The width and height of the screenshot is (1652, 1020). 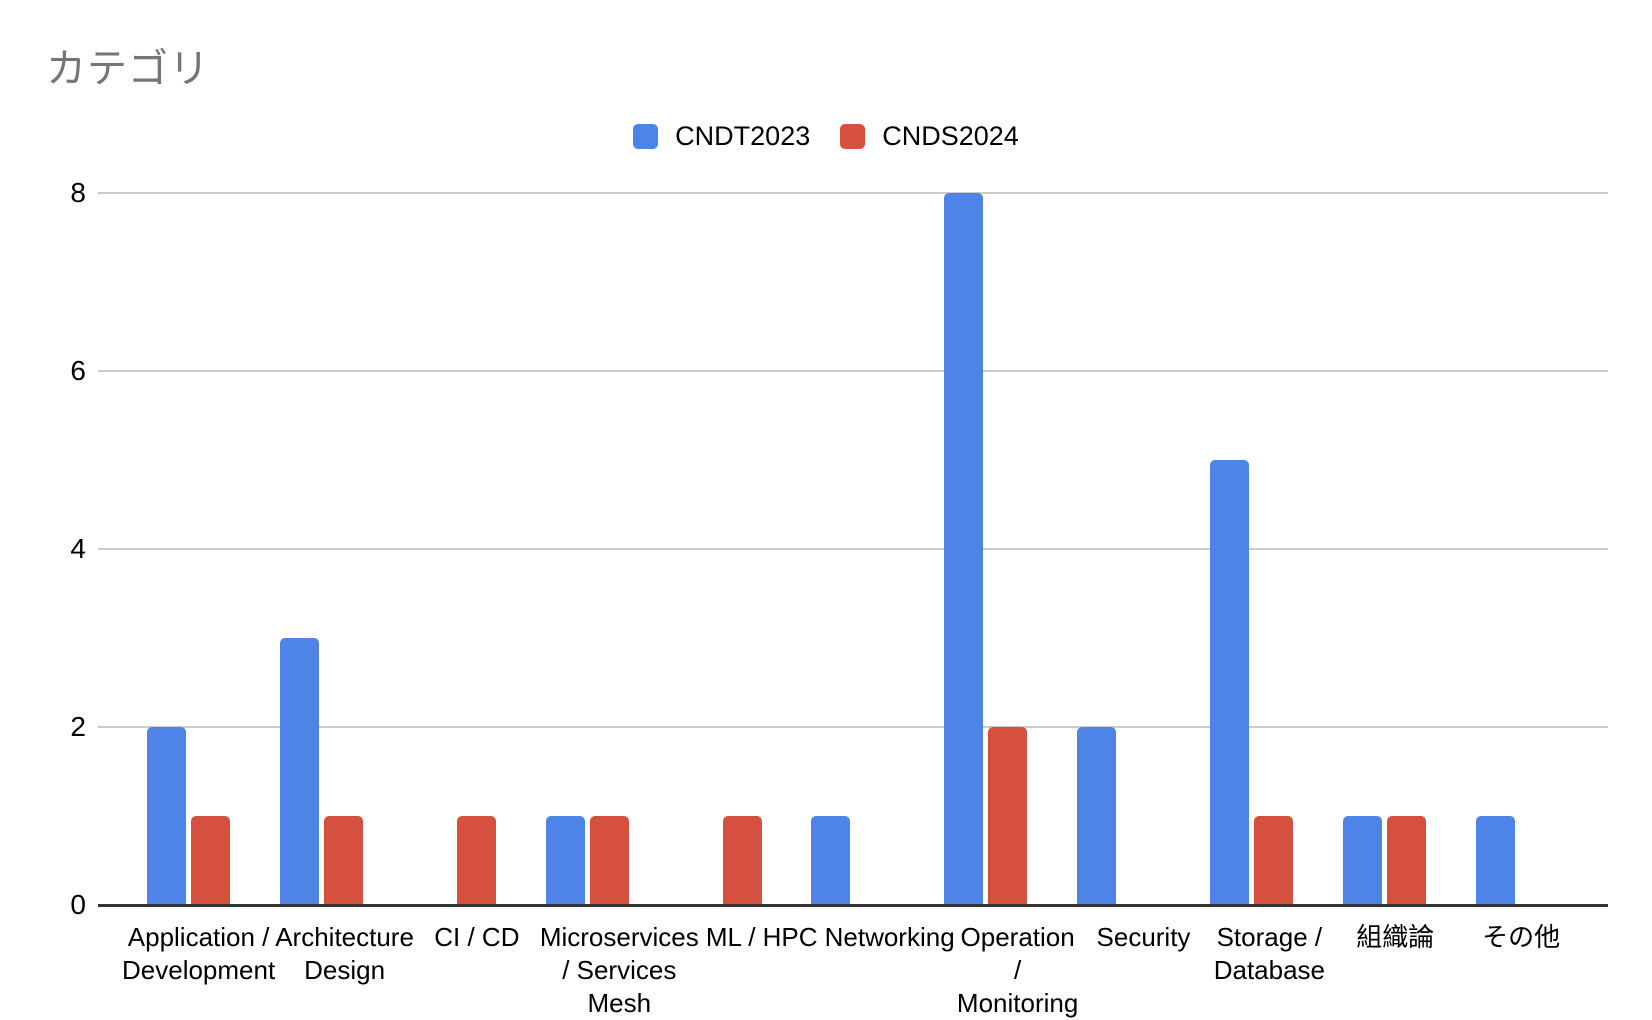 What do you see at coordinates (950, 136) in the screenshot?
I see `legend-label: CNDS2024` at bounding box center [950, 136].